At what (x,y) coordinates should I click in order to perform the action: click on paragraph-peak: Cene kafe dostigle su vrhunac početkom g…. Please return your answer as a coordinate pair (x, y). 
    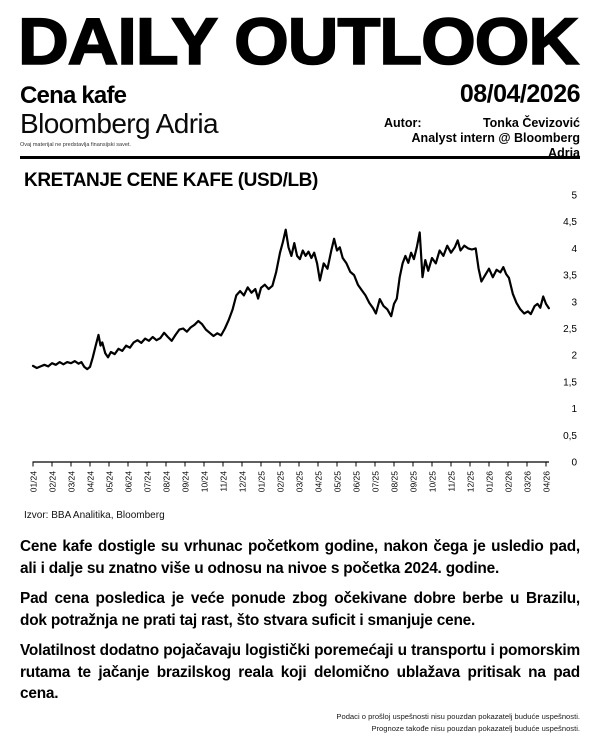
    Looking at the image, I should click on (300, 557).